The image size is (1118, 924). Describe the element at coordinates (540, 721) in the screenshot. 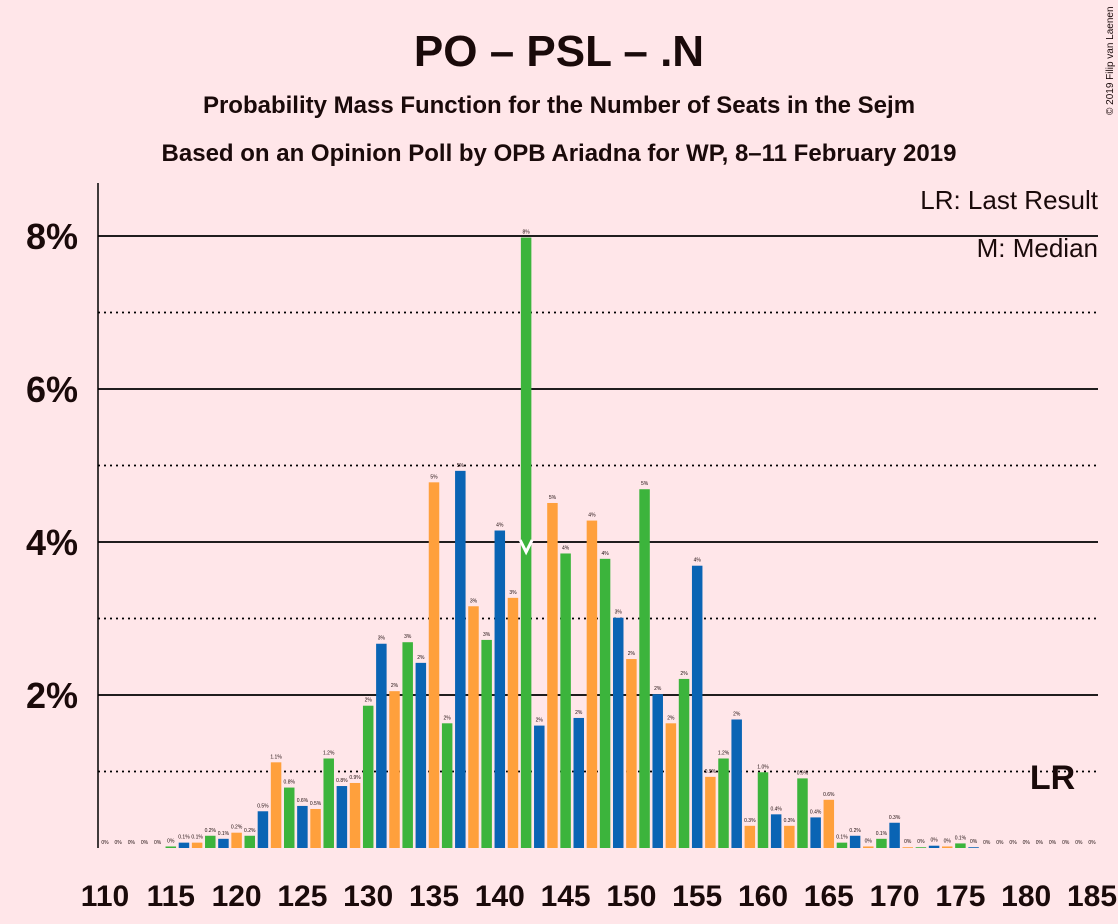

I see `bar-label-seat-143: 2%` at that location.